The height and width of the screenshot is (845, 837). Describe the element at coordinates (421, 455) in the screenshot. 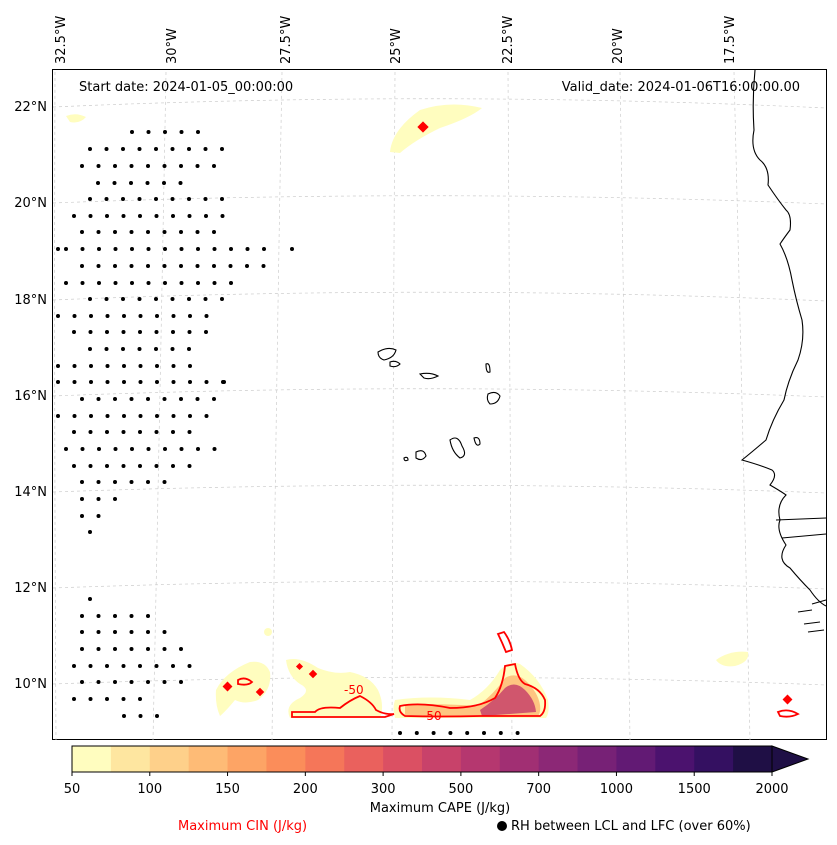

I see `island-fogo` at that location.